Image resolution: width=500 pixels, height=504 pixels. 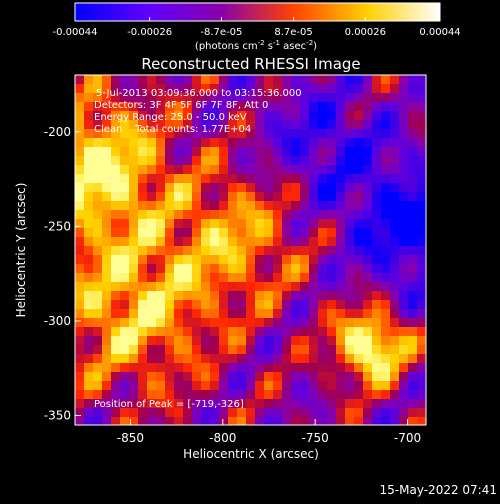 I want to click on x-axis-label: Heliocentric X (arcsec), so click(x=251, y=454).